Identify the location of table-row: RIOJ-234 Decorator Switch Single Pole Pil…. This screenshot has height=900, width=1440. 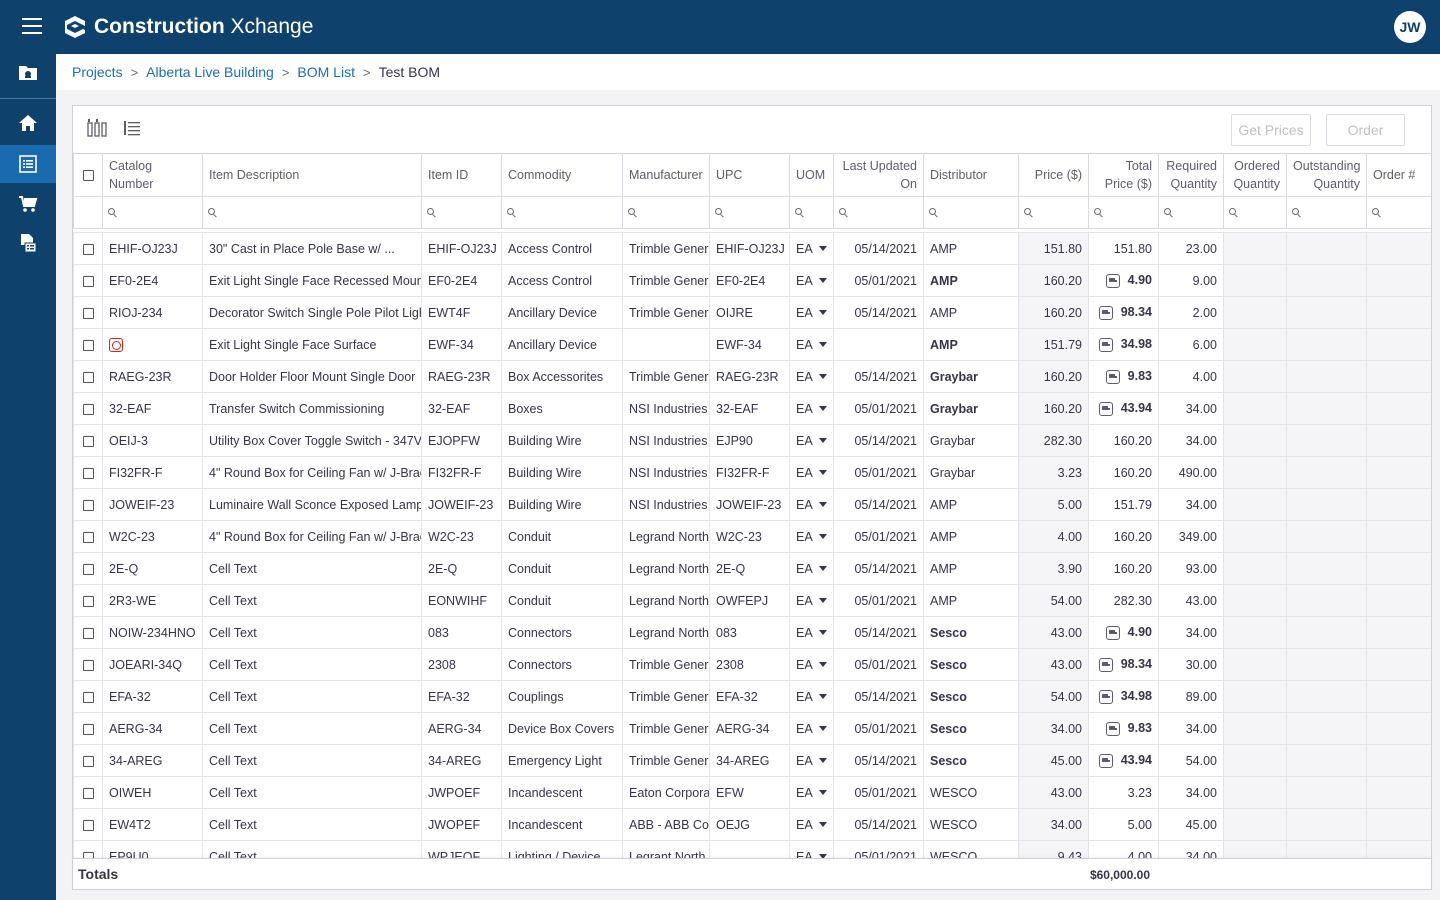
(752, 312).